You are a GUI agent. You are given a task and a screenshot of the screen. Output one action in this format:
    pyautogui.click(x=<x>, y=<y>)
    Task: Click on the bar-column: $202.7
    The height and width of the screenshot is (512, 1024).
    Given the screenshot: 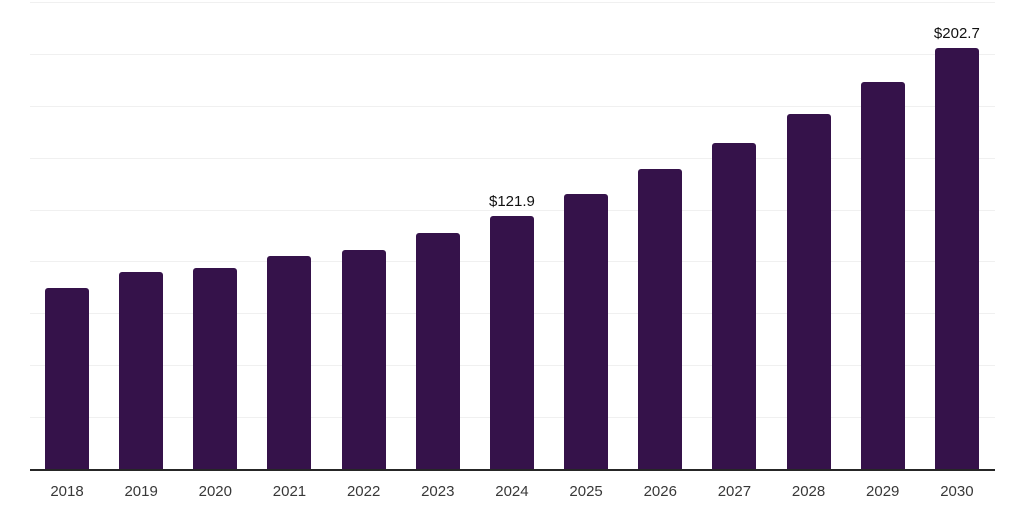 What is the action you would take?
    pyautogui.click(x=957, y=247)
    